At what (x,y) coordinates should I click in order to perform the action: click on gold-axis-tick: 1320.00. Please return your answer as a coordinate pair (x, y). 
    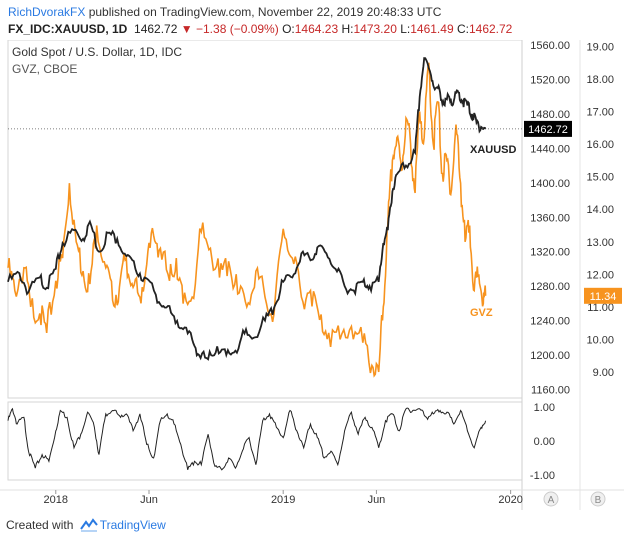
    Looking at the image, I should click on (550, 253).